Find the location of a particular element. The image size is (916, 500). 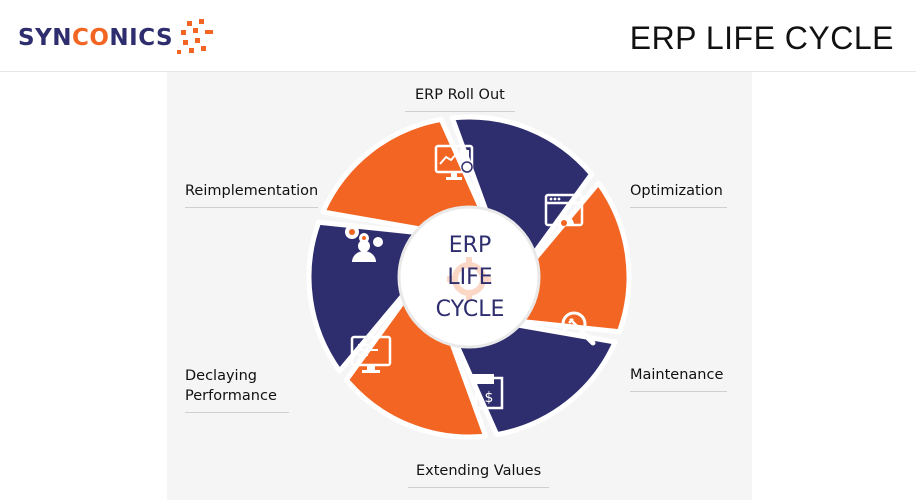

label-declaying-line-2: Performance is located at coordinates (231, 396).